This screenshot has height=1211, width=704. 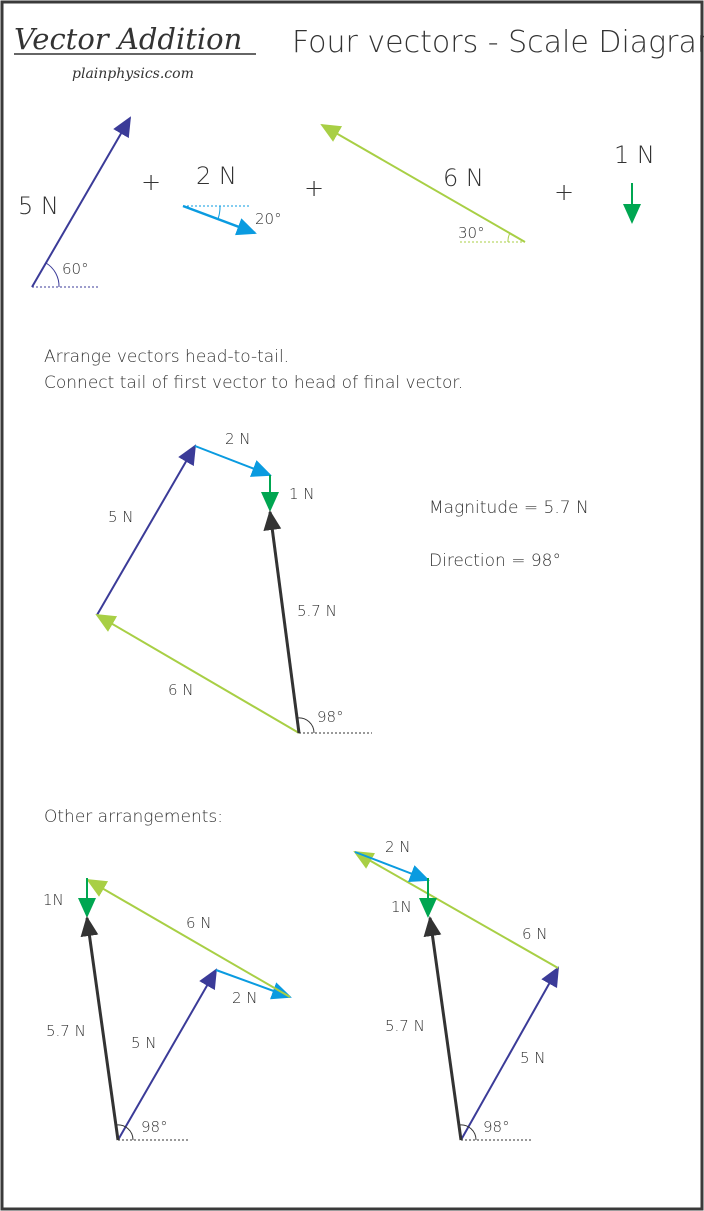 I want to click on arrangement-right: 2 N 1N 6 N 5.7 N 5 N 98°, so click(x=456, y=989).